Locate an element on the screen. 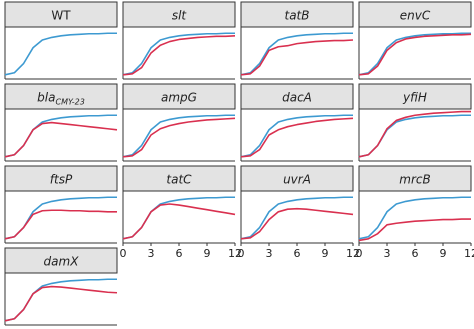  panel: slt is located at coordinates (179, 40).